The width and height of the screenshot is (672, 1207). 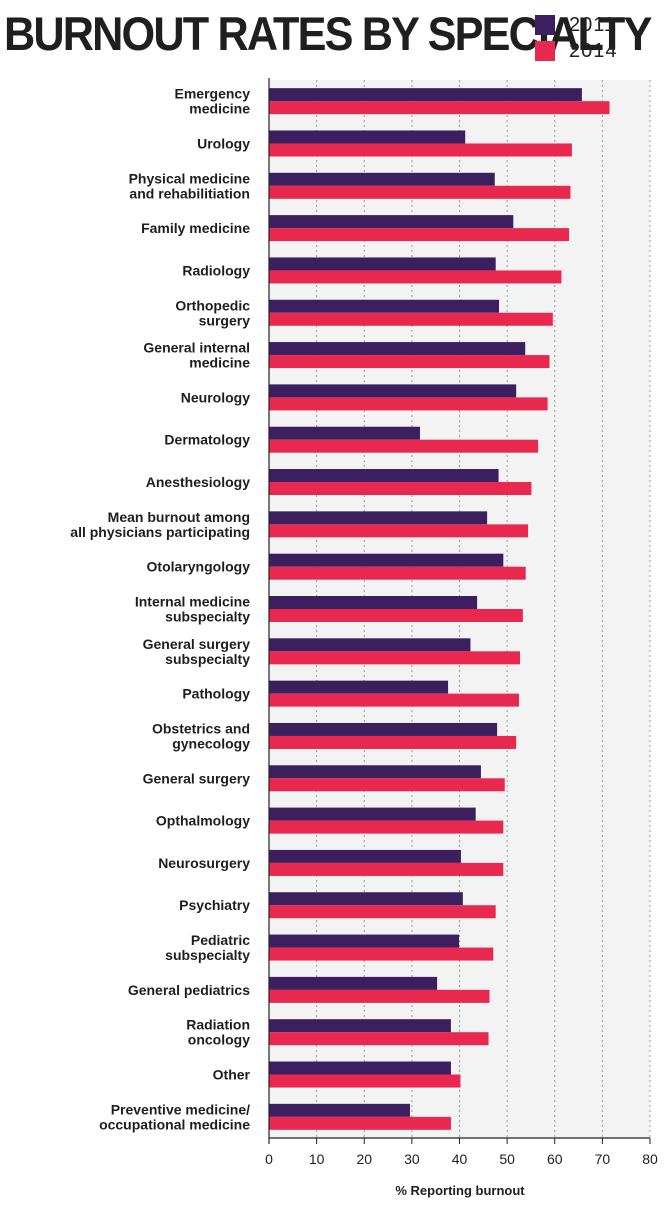 What do you see at coordinates (460, 1190) in the screenshot?
I see `x-axis-title: % Reporting burnout` at bounding box center [460, 1190].